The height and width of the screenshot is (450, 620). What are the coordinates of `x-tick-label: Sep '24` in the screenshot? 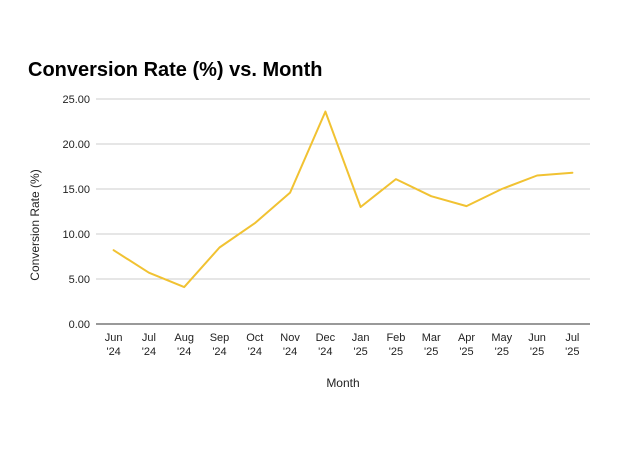 It's located at (220, 345).